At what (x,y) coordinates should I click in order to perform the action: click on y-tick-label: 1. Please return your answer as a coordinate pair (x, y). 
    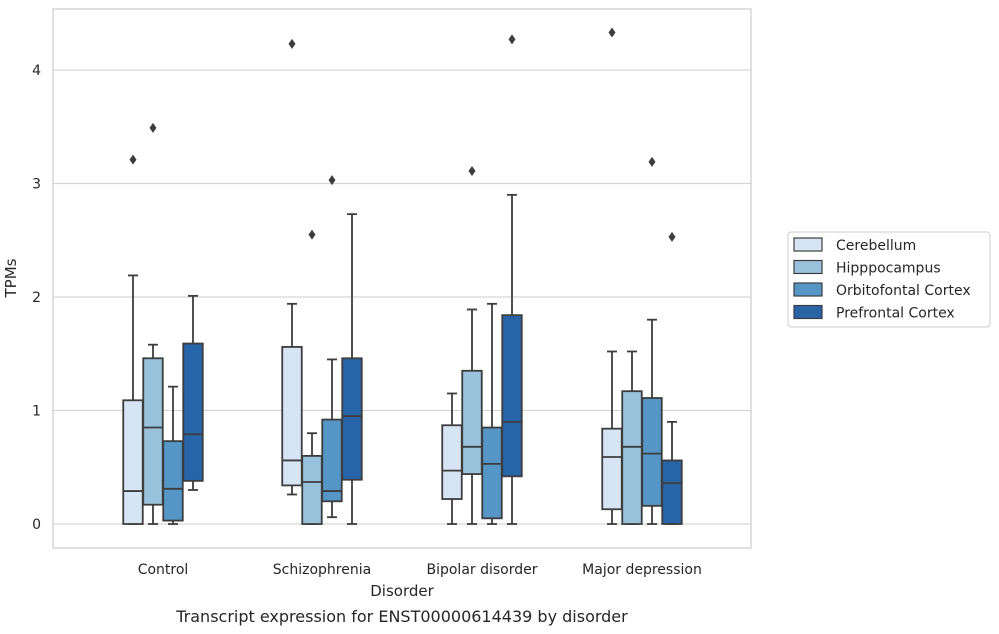
    Looking at the image, I should click on (36, 412).